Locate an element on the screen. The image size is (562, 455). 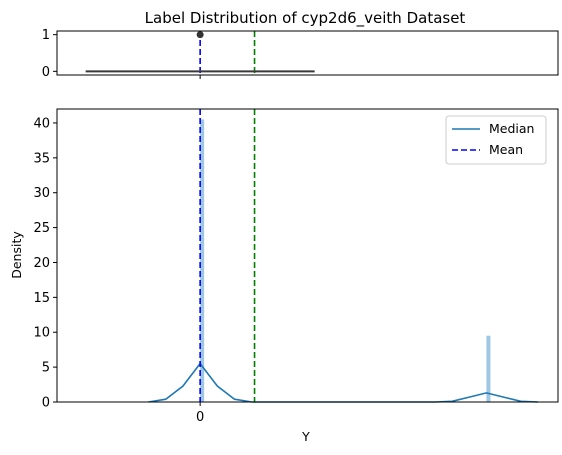
density-y-tick-label-7: 35 is located at coordinates (41, 158).